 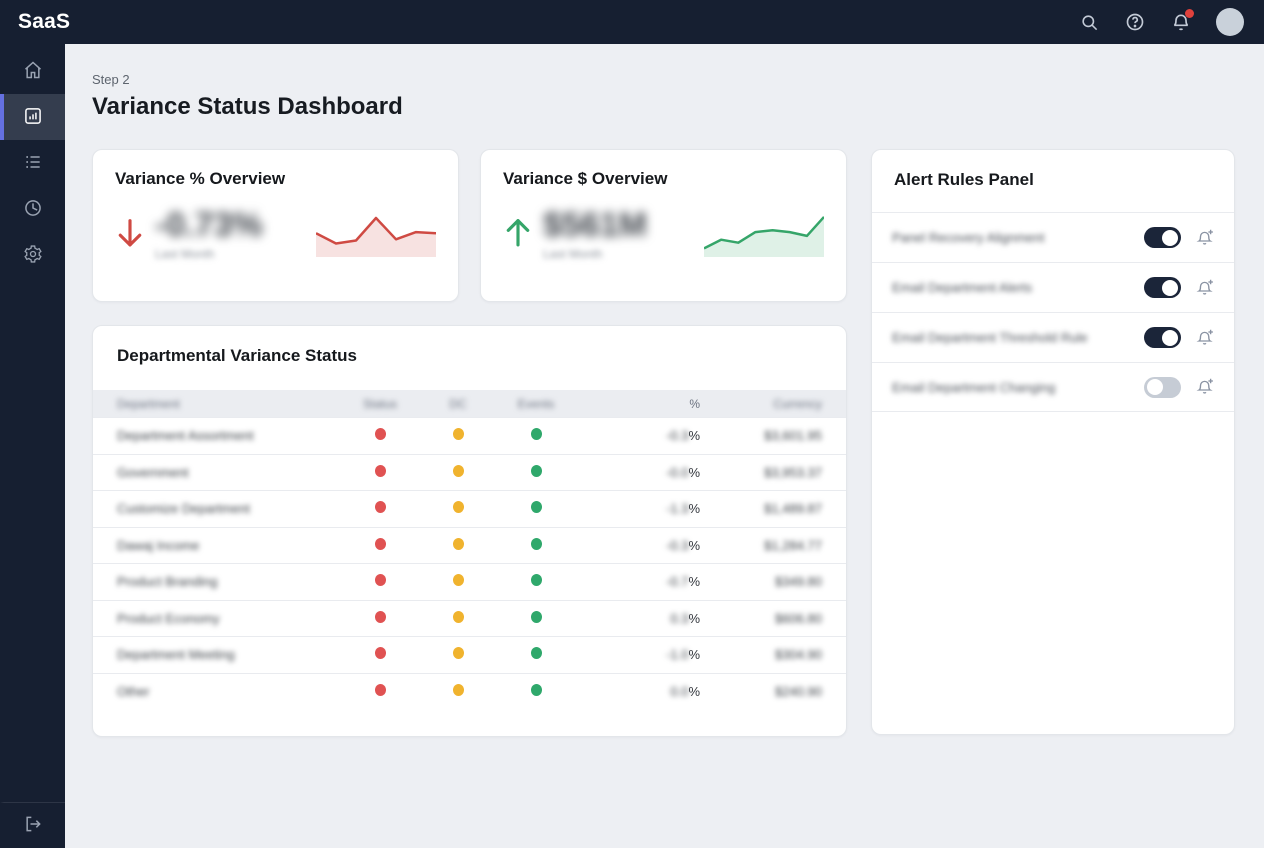 What do you see at coordinates (585, 178) in the screenshot?
I see `variance-usd-card-title: Variance $ Overview` at bounding box center [585, 178].